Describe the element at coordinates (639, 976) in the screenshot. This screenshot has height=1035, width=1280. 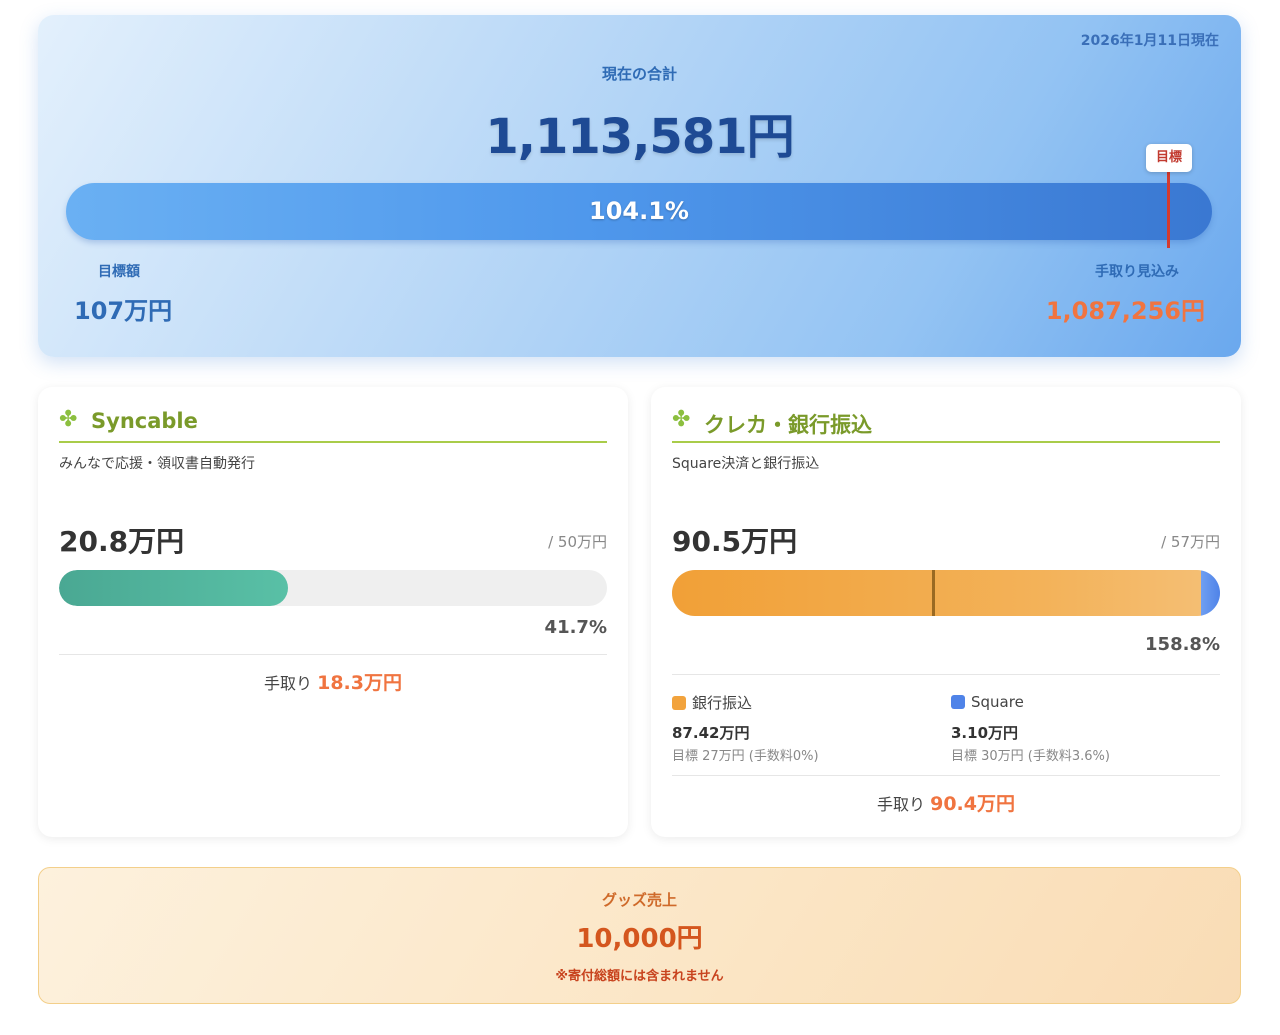
I see `goods-note: ※寄付総額には含まれません` at that location.